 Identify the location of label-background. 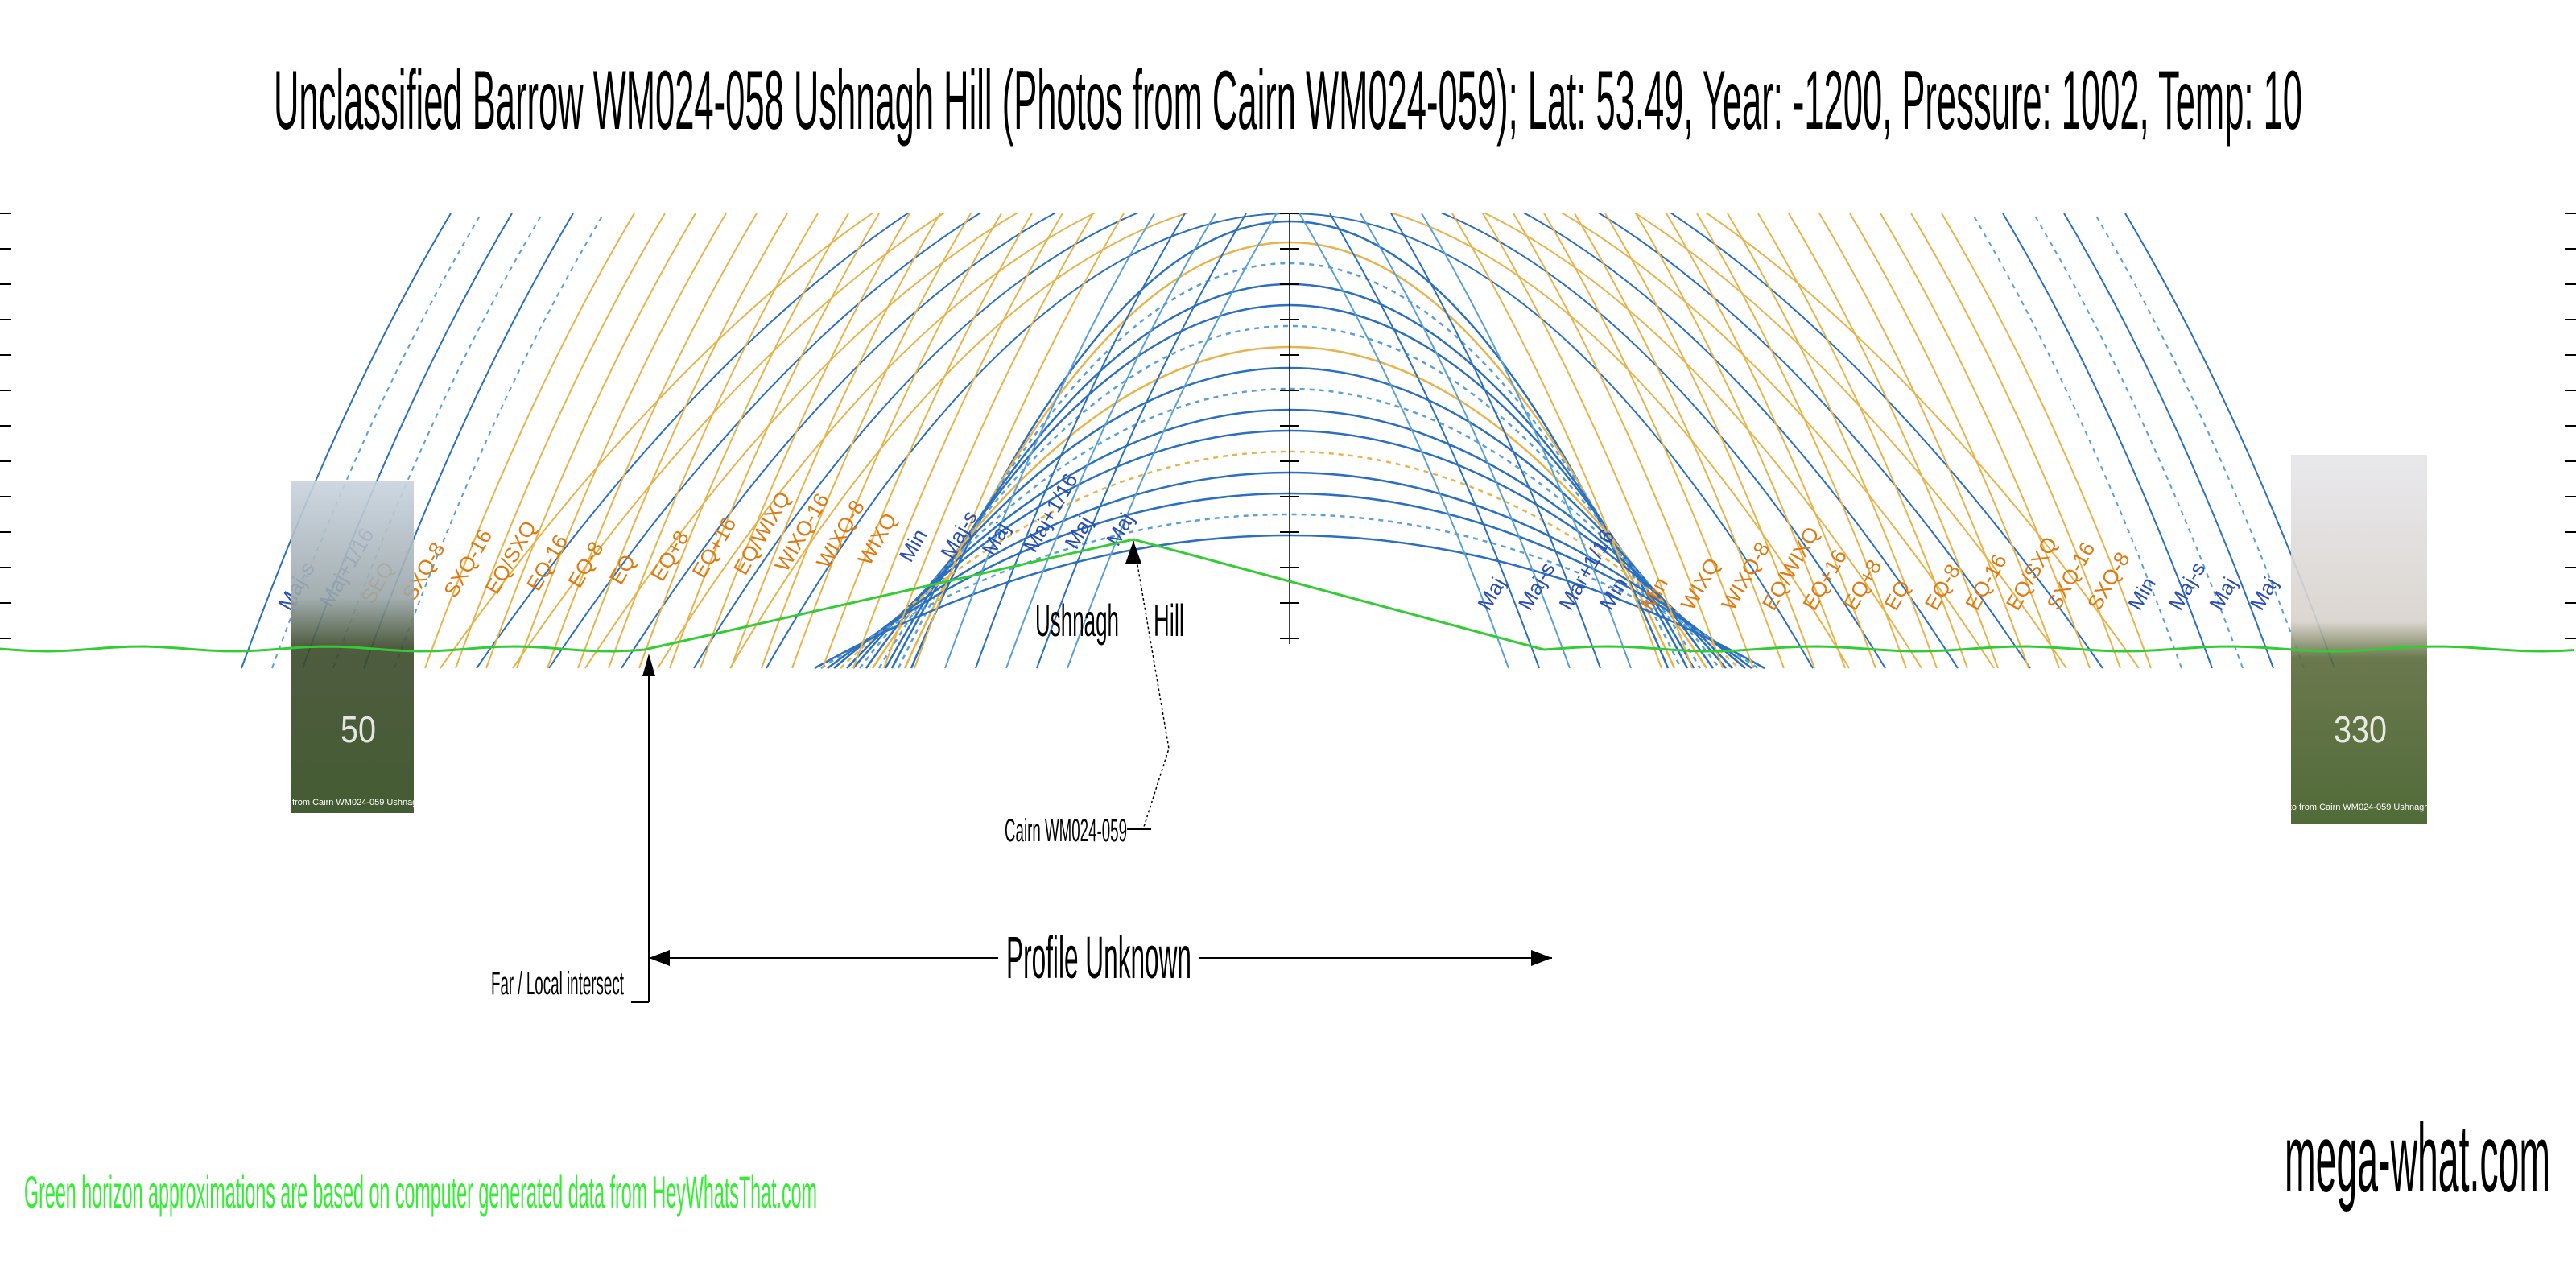
(1098, 954).